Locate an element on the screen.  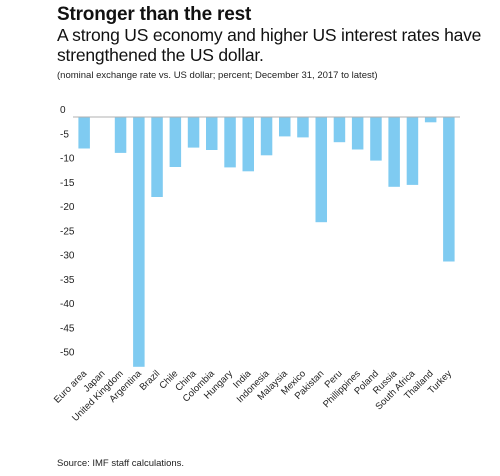
y-tick-label: -35 is located at coordinates (67, 280).